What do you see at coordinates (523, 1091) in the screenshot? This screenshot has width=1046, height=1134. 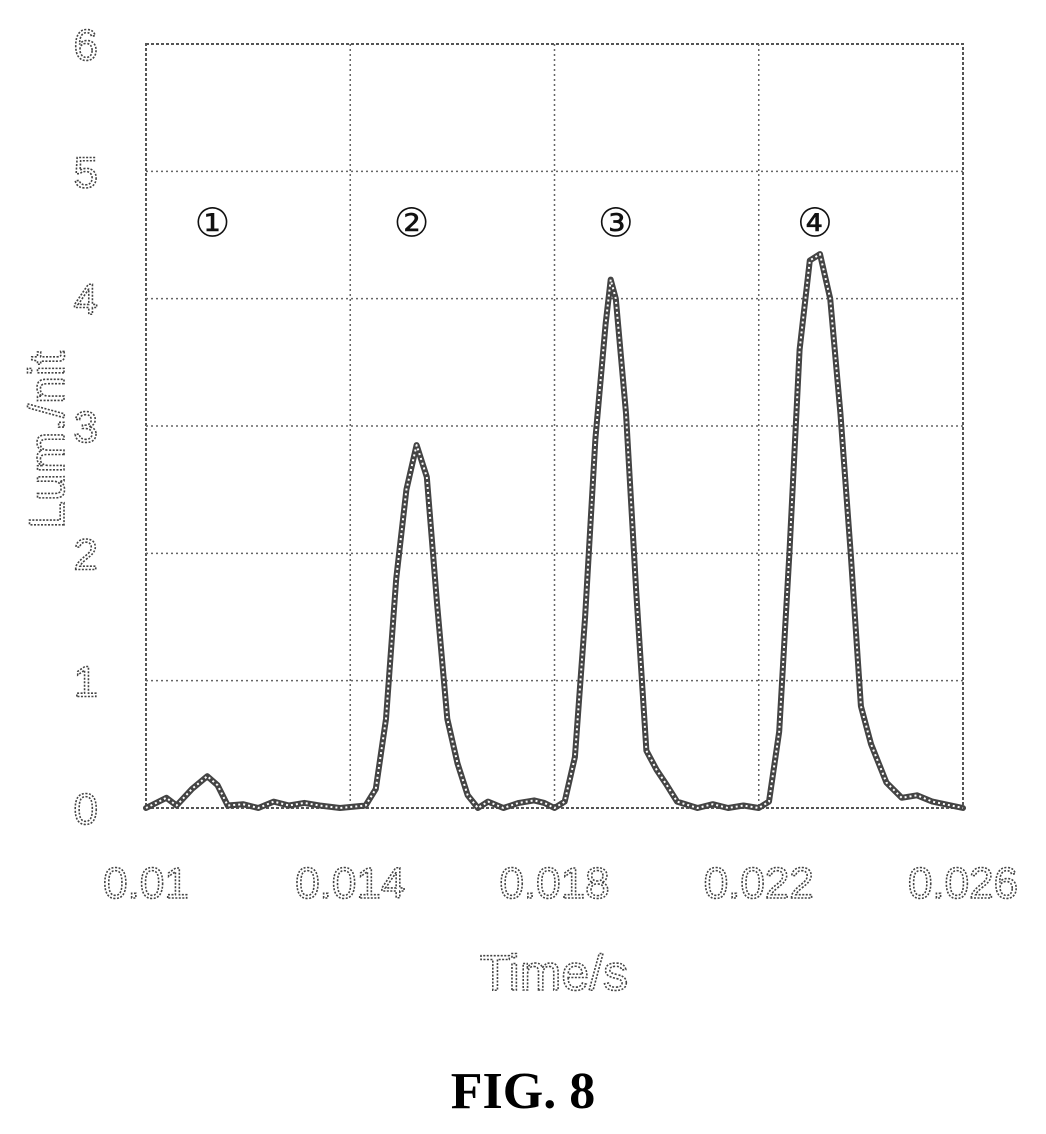 I see `figure-caption: FIG. 8` at bounding box center [523, 1091].